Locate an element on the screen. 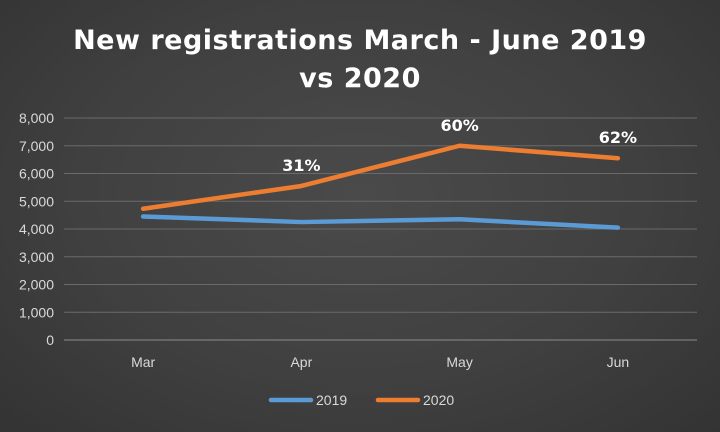 The width and height of the screenshot is (720, 432). legend-label: 2019 is located at coordinates (331, 400).